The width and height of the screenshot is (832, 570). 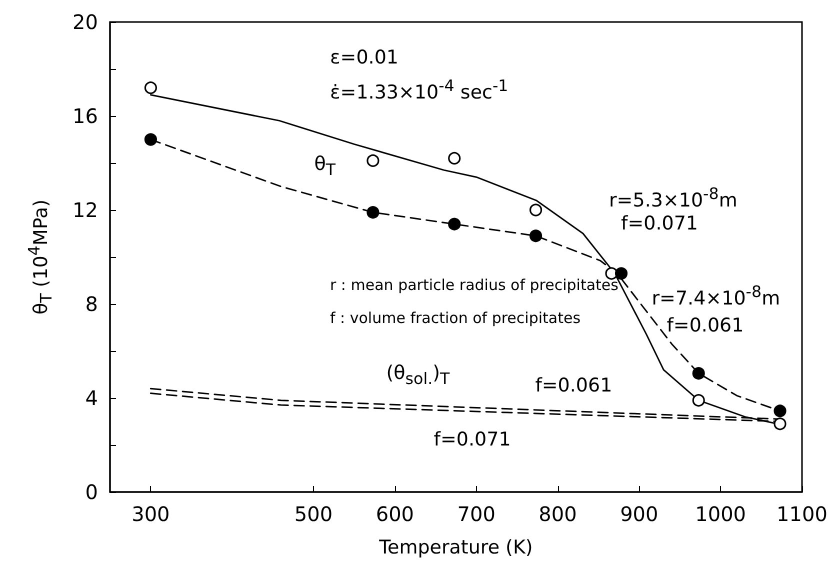 What do you see at coordinates (91, 492) in the screenshot?
I see `y-tick-label: 0` at bounding box center [91, 492].